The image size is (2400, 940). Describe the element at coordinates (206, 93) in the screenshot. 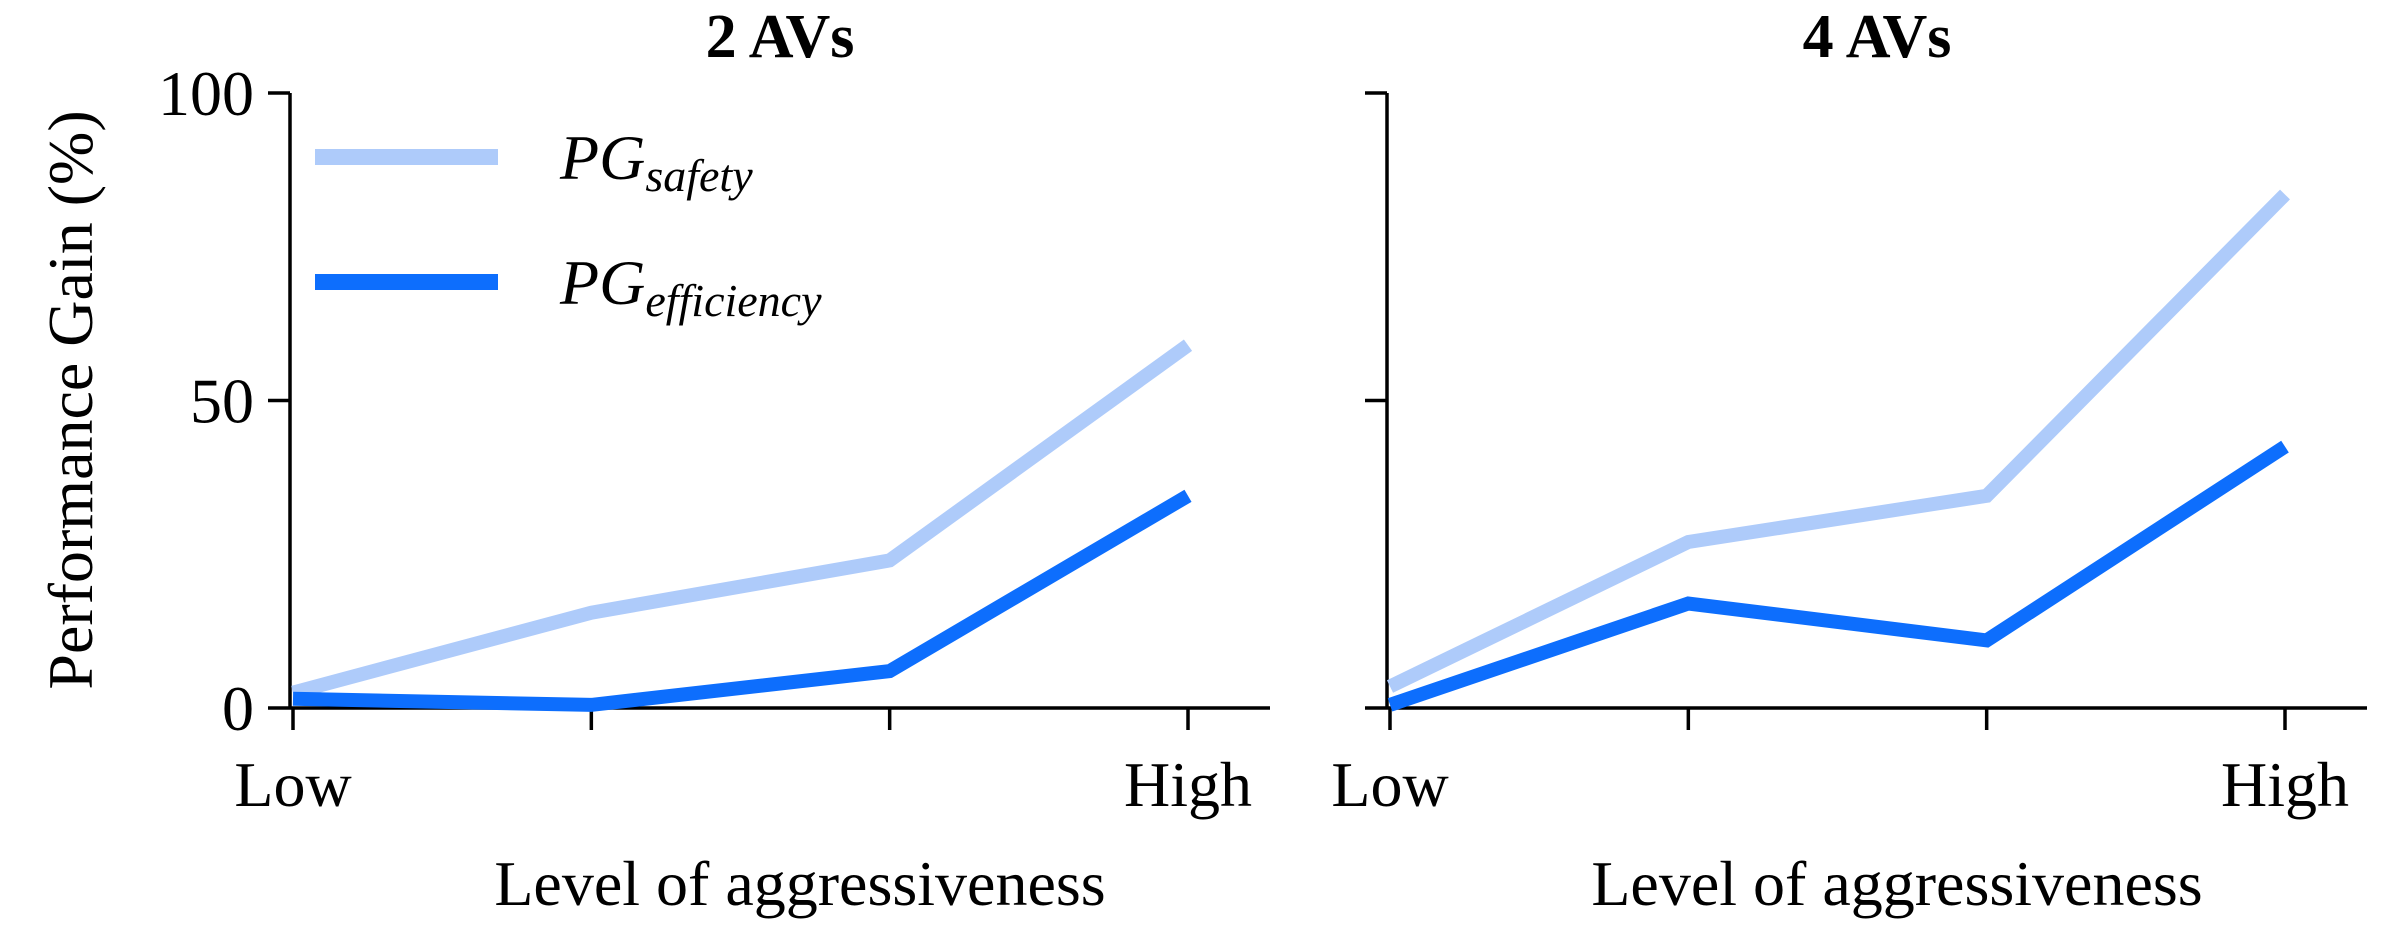

I see `y-tick-label: 100` at that location.